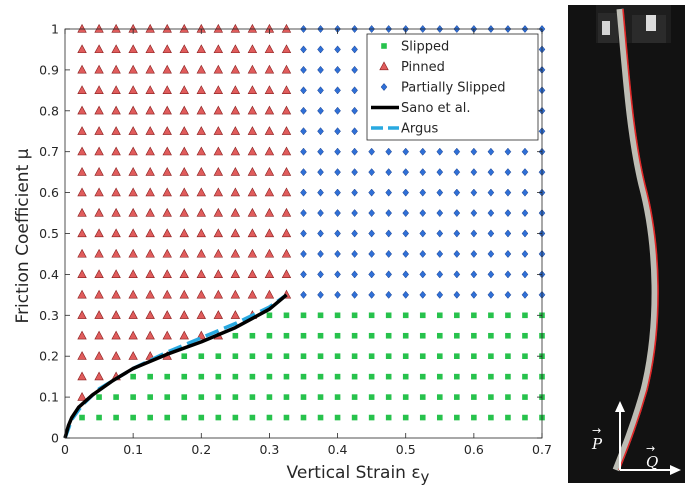 This screenshot has width=688, height=491. Describe the element at coordinates (49, 69) in the screenshot. I see `y-tick-label: 0.9` at that location.